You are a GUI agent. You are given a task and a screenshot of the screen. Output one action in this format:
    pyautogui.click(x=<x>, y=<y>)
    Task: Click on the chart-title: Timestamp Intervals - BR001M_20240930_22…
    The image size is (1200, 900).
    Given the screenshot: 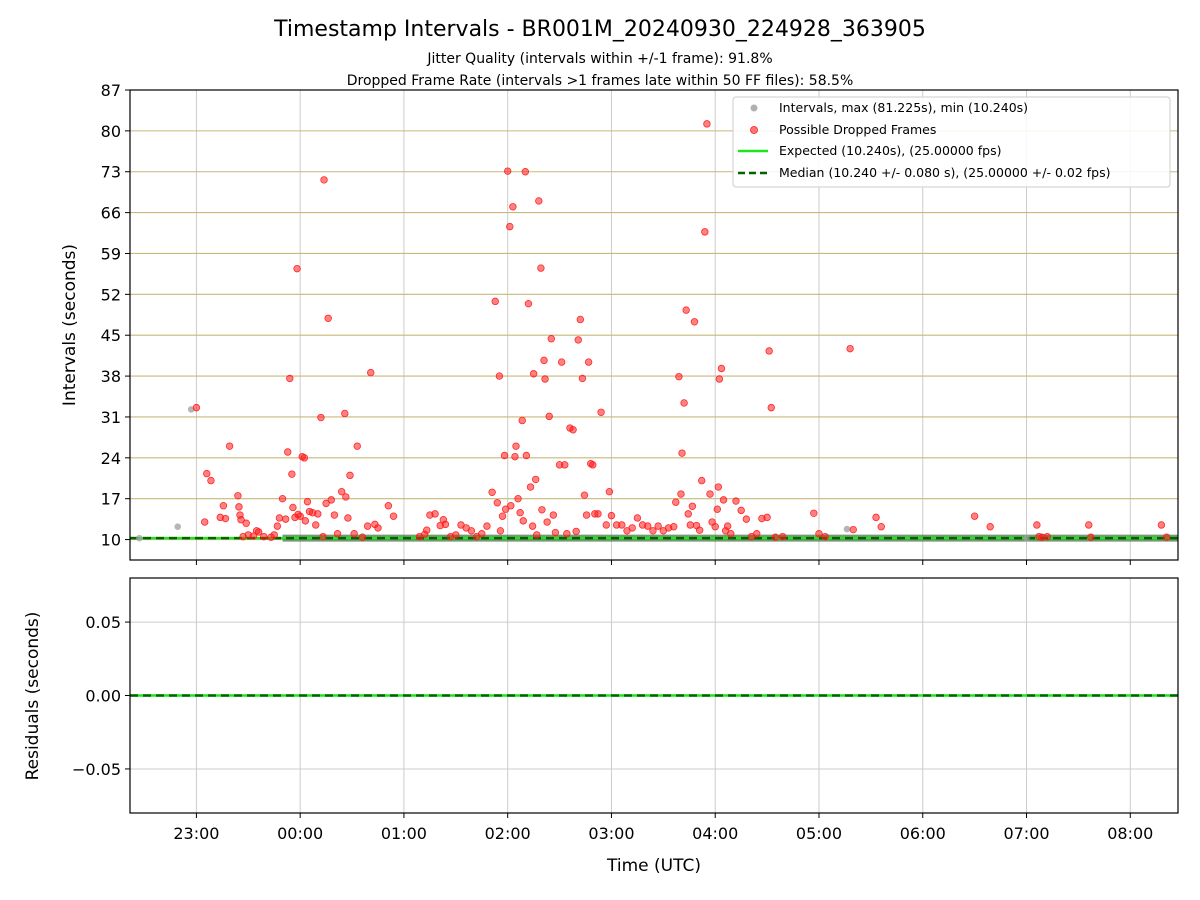 What is the action you would take?
    pyautogui.click(x=599, y=29)
    